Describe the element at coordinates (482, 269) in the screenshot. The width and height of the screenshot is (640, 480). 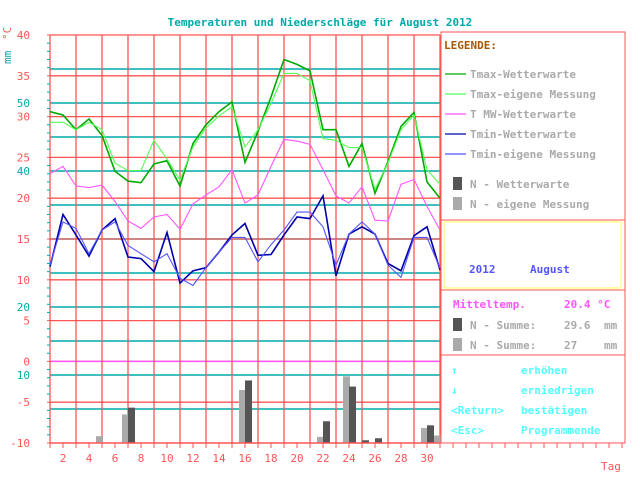
I see `selected-year: 2012` at that location.